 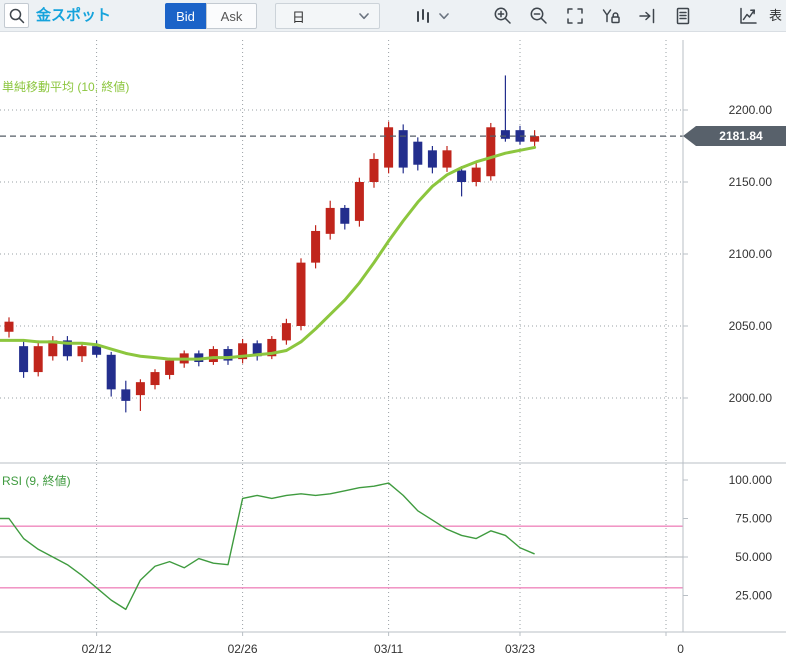 I want to click on go-to-latest-icon, so click(x=647, y=16).